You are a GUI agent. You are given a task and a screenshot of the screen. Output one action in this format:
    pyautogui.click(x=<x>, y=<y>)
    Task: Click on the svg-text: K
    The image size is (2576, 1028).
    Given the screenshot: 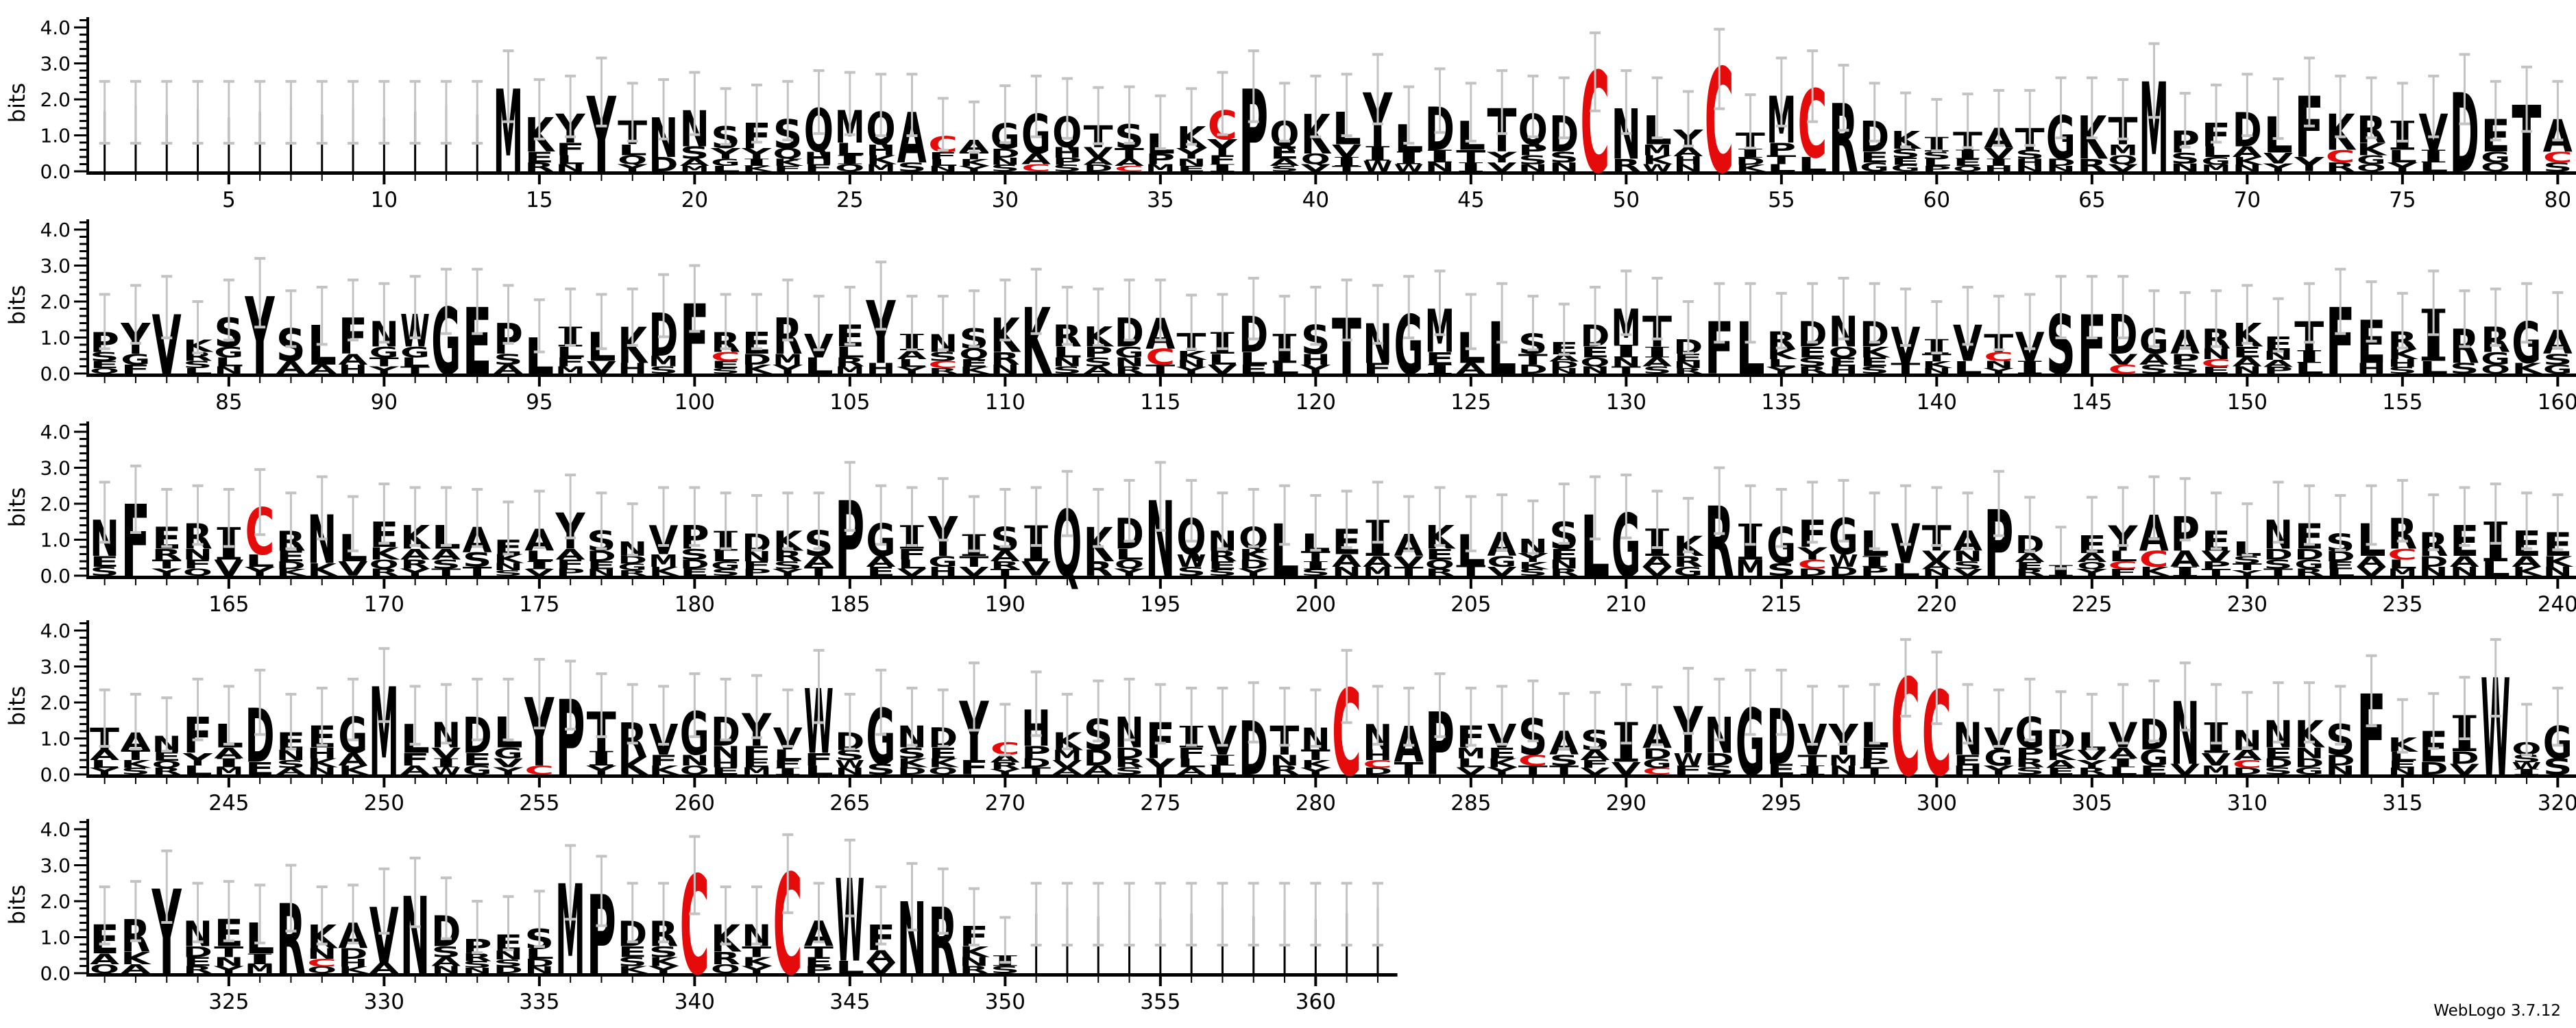 What is the action you would take?
    pyautogui.click(x=1875, y=352)
    